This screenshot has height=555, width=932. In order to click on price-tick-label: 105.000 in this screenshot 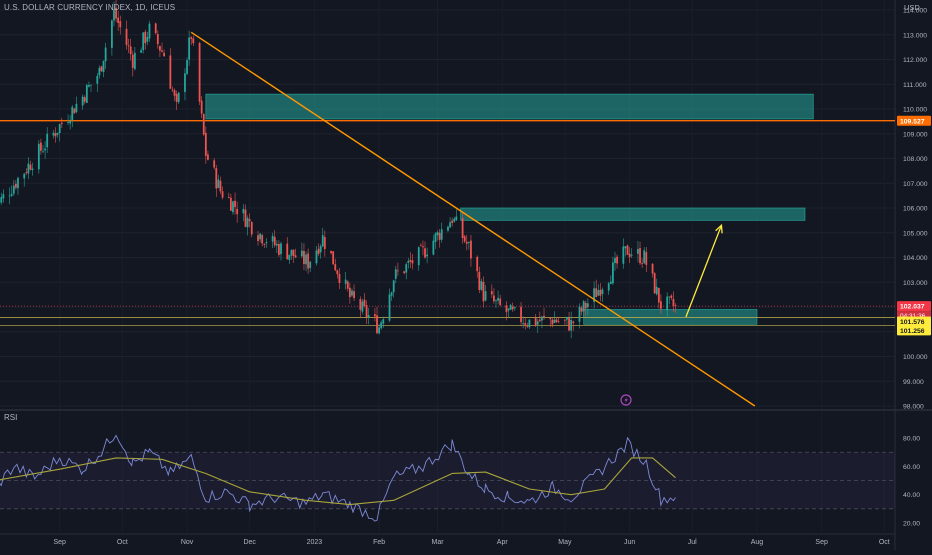, I will do `click(915, 233)`.